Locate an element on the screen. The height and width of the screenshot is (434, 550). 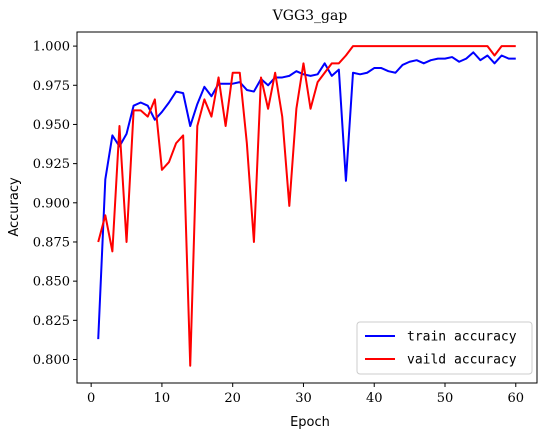
x-axis-ticks: 0 10 20 30 40 50 60 is located at coordinates (305, 394).